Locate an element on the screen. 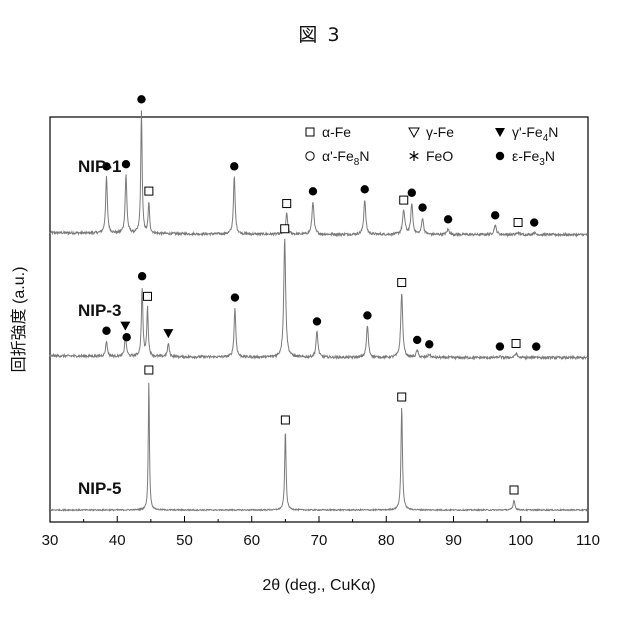 The width and height of the screenshot is (640, 640). x-tick-label: 60 is located at coordinates (251, 540).